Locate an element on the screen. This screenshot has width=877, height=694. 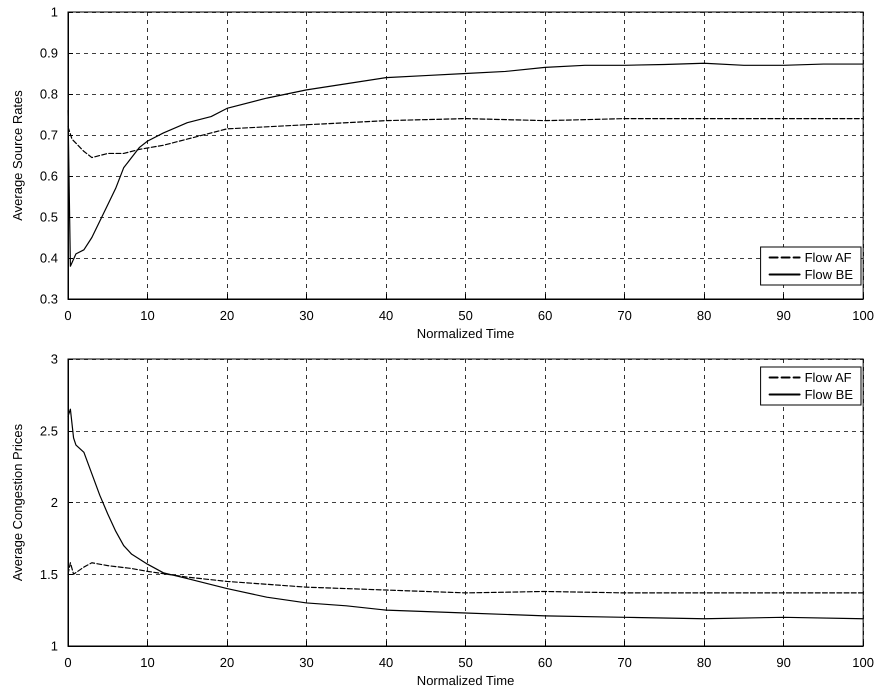
y-tick-label: 0.3 is located at coordinates (49, 299).